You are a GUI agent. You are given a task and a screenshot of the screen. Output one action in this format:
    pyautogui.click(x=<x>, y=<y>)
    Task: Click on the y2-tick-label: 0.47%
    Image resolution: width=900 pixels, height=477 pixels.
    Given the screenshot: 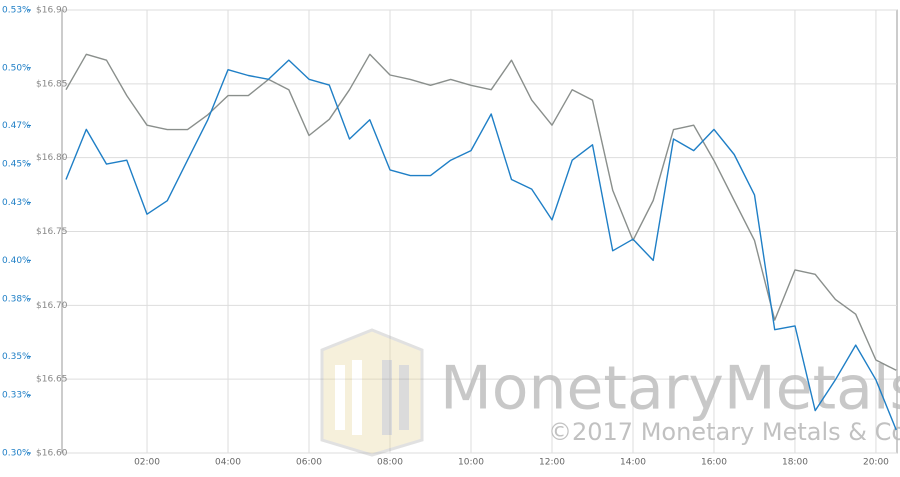 What is the action you would take?
    pyautogui.click(x=16, y=126)
    